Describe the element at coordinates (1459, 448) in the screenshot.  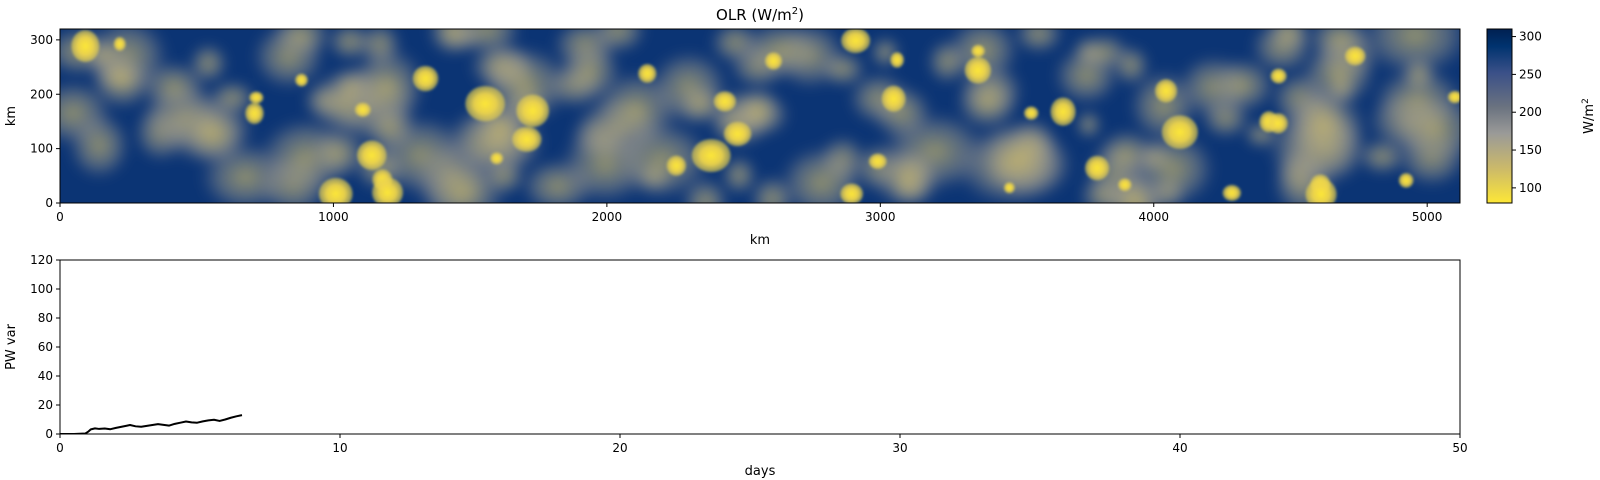
I see `x-tick-label: 50` at that location.